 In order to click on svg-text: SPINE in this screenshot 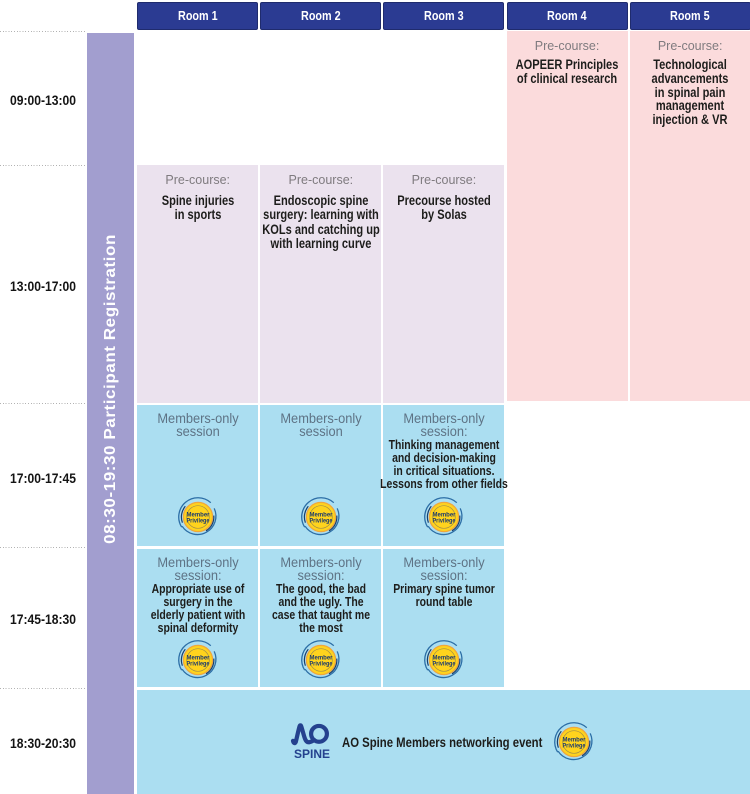, I will do `click(312, 754)`.